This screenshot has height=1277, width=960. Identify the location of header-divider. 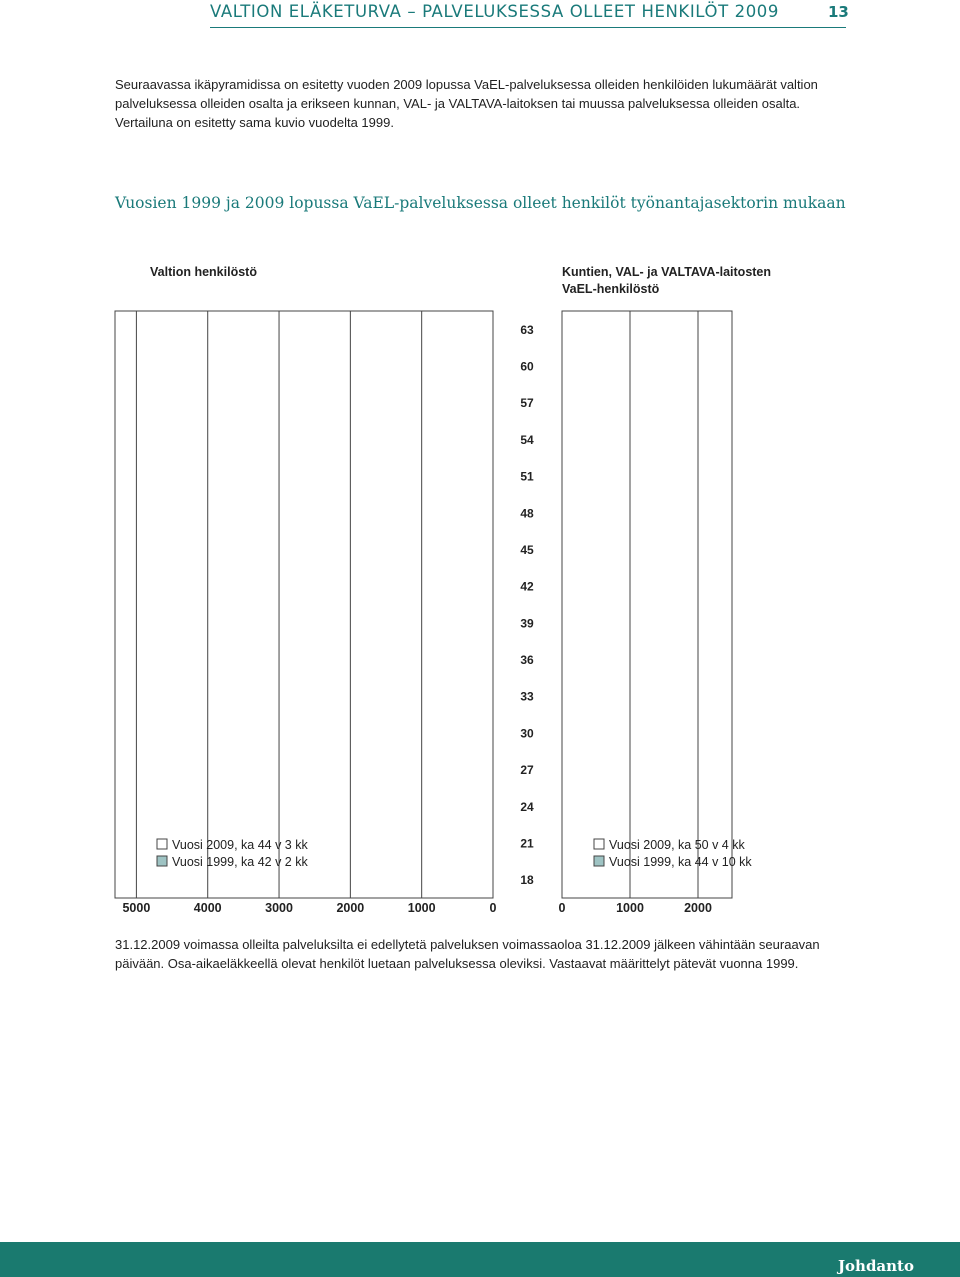
(528, 27).